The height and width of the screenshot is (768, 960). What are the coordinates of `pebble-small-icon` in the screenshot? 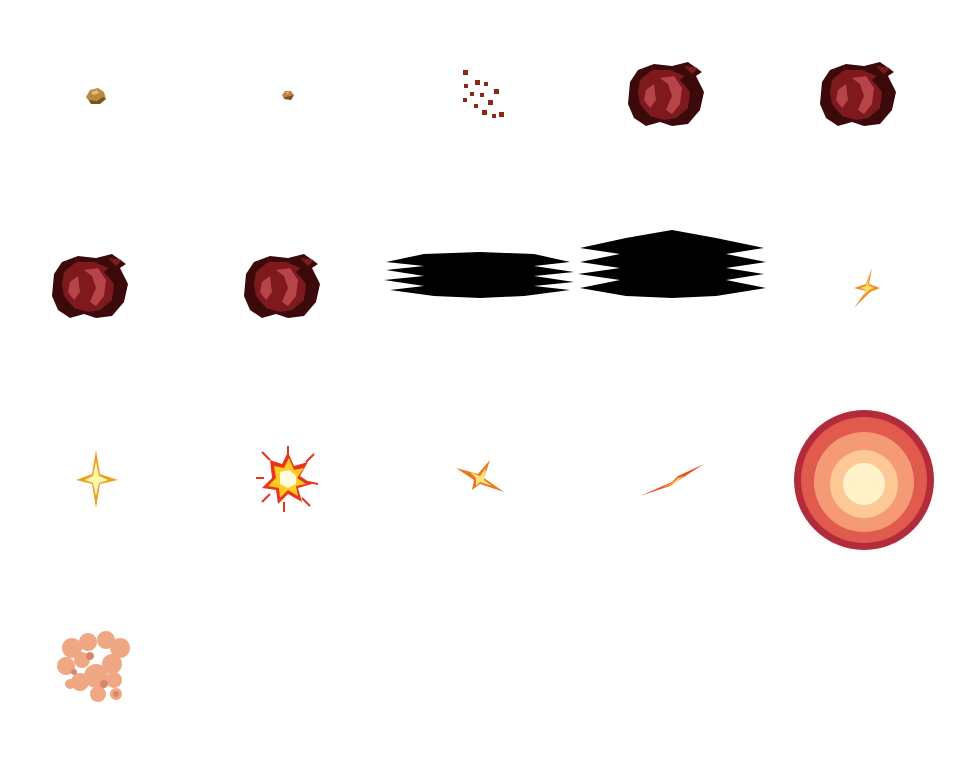 It's located at (96, 96).